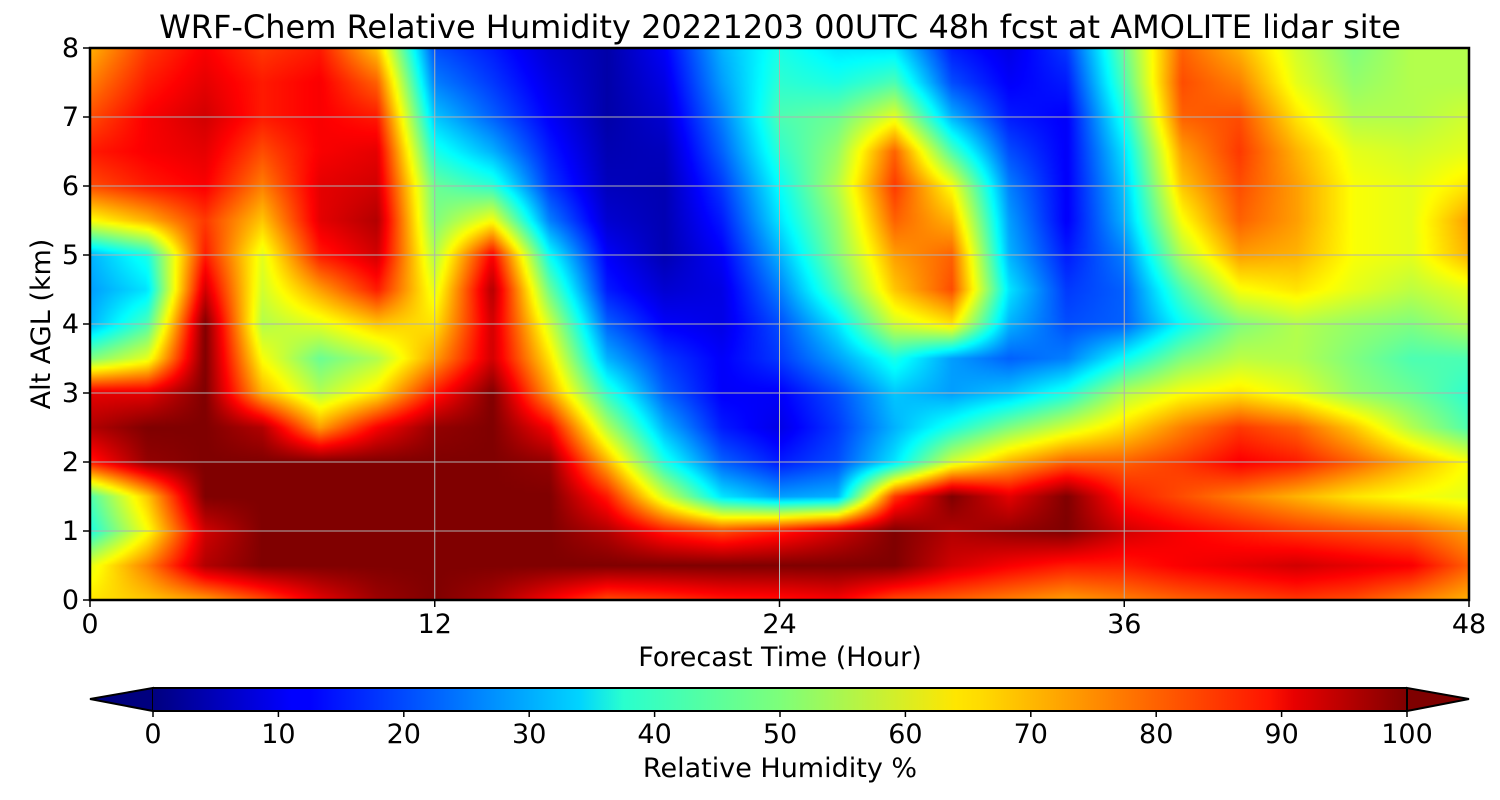 The height and width of the screenshot is (800, 1500). What do you see at coordinates (404, 734) in the screenshot?
I see `colorbar-tick-label: 20` at bounding box center [404, 734].